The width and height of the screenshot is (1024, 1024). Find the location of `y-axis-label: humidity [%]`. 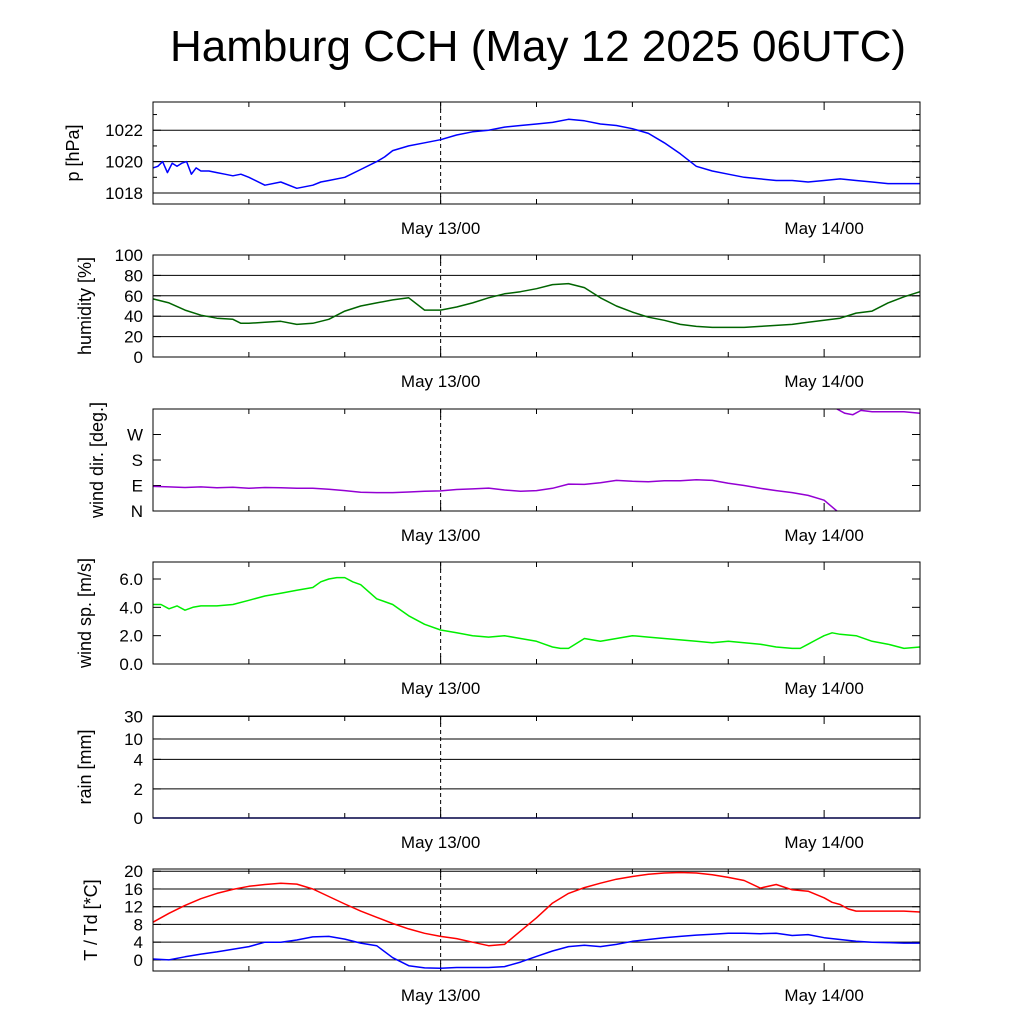

y-axis-label: humidity [%] is located at coordinates (85, 306).